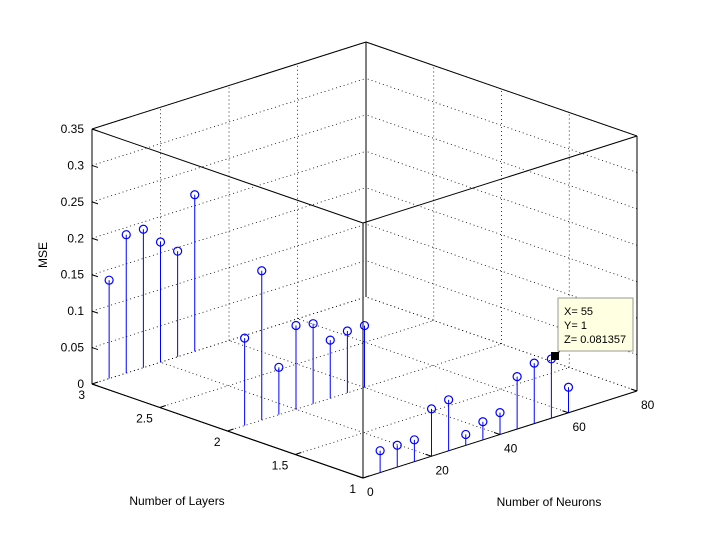 This screenshot has width=712, height=537. I want to click on grid-line-floor-x, so click(433, 366).